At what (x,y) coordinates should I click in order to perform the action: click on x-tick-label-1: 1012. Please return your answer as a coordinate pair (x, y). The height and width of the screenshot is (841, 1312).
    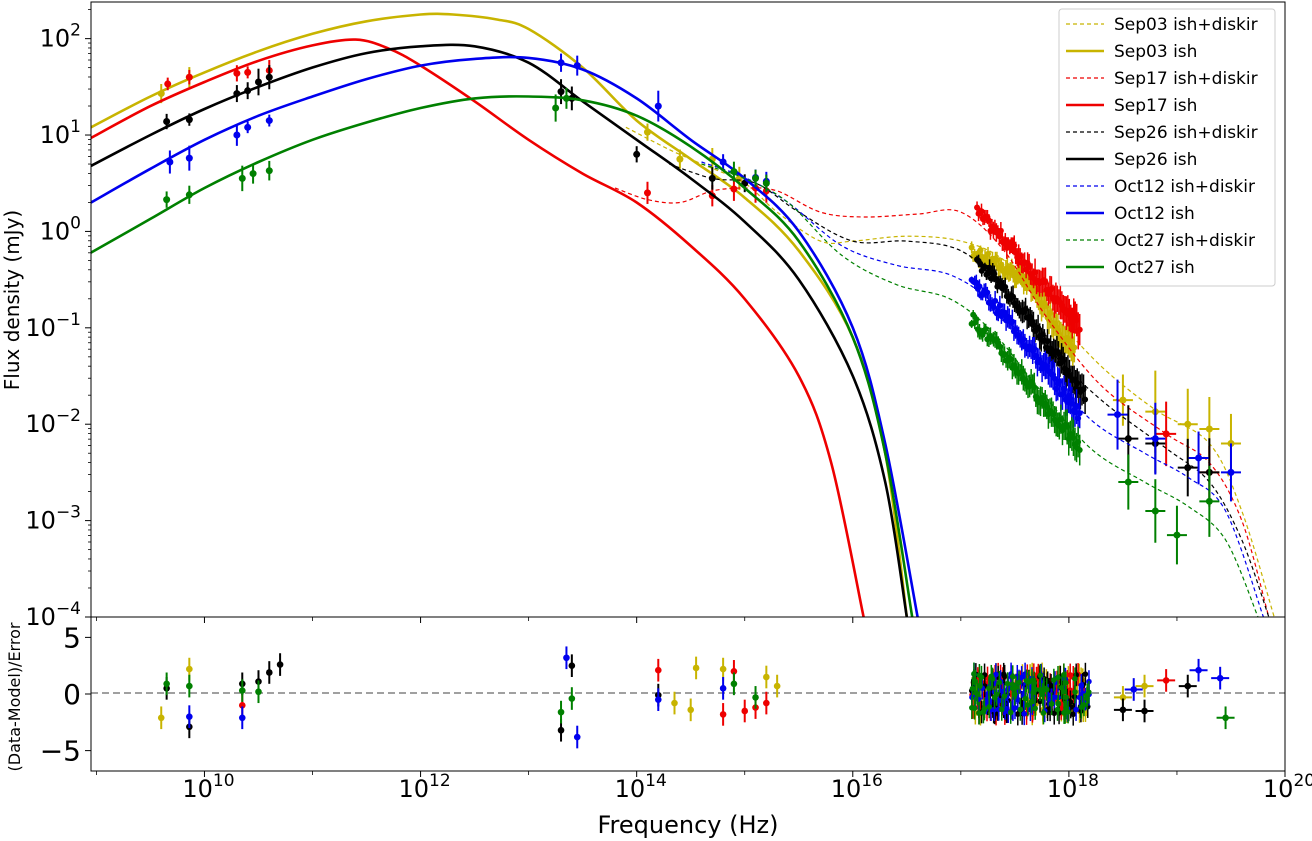
    Looking at the image, I should click on (424, 787).